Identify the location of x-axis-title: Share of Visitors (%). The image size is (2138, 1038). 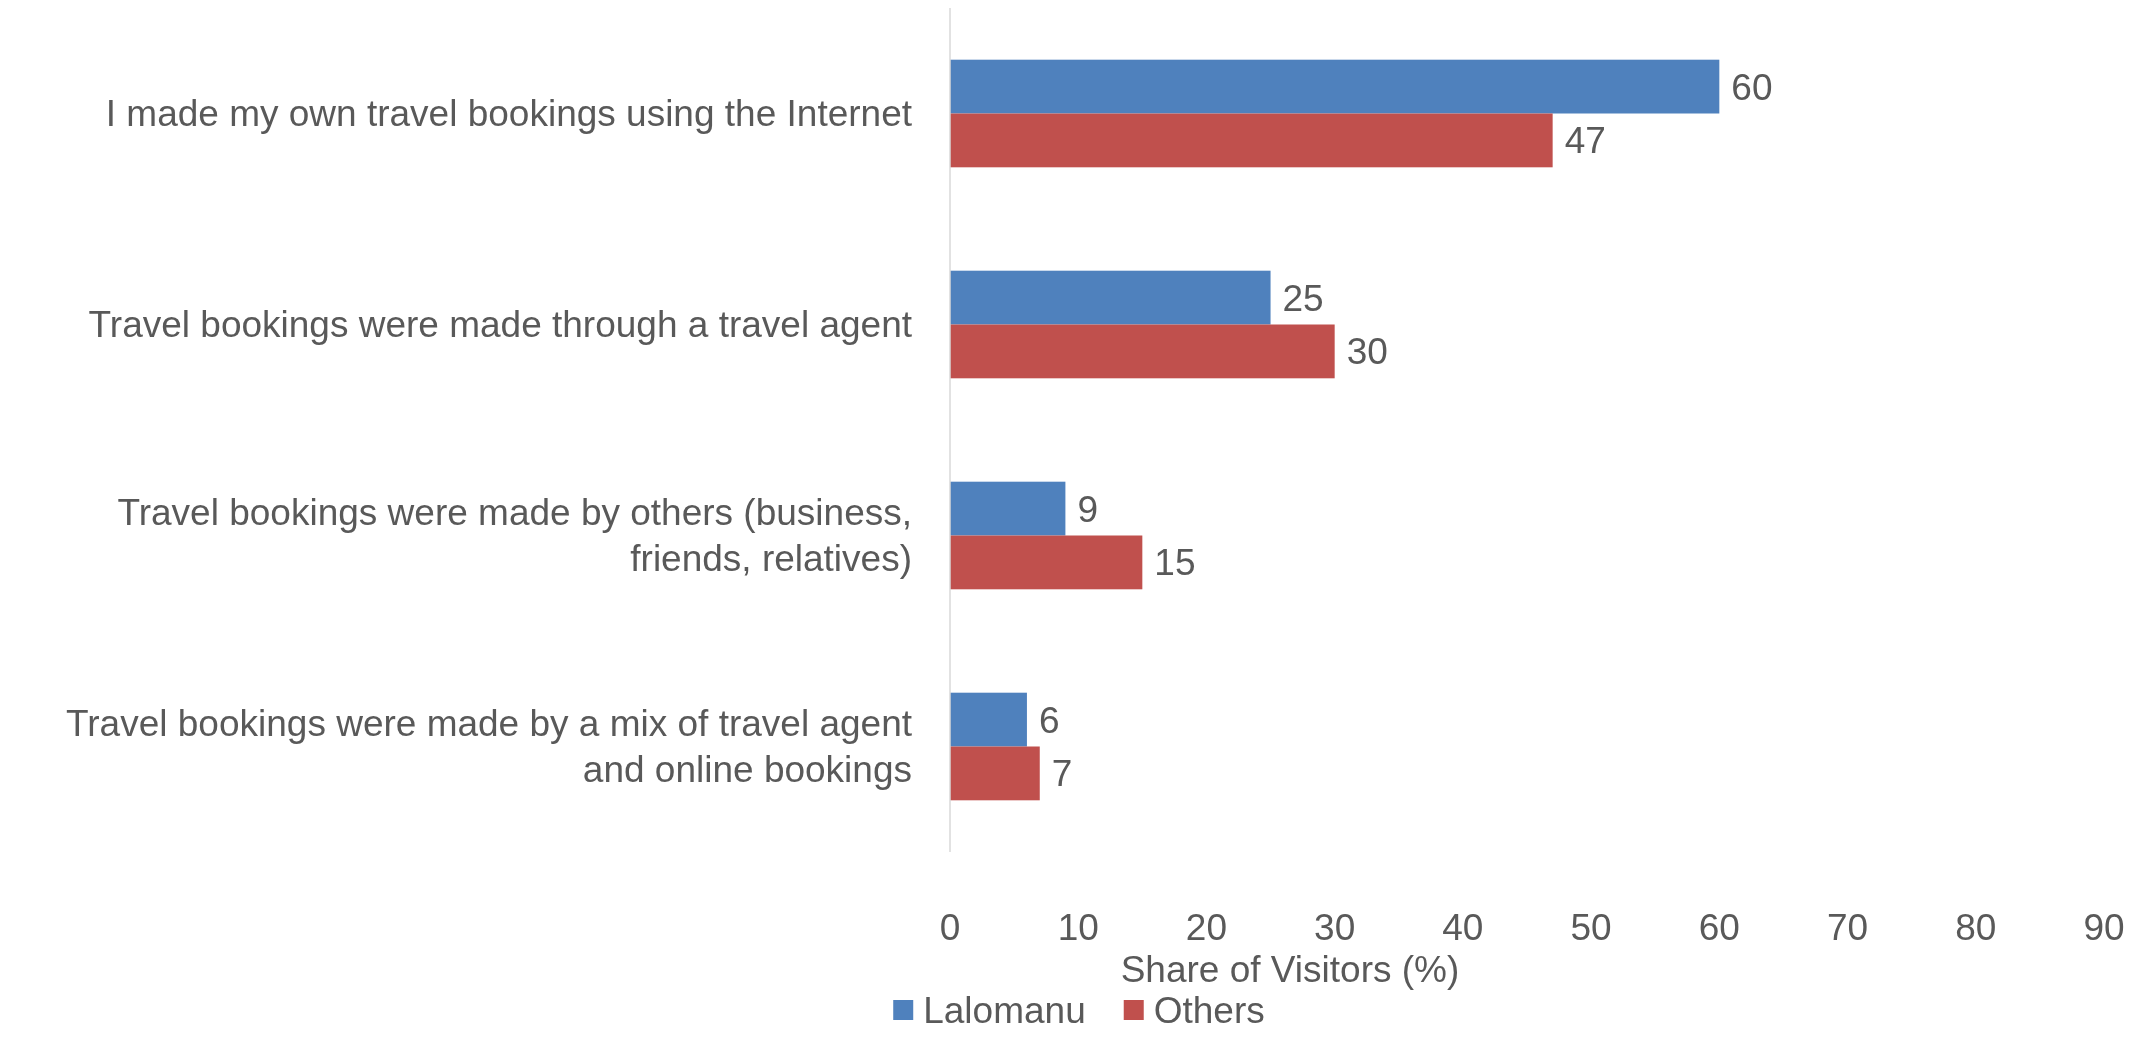
(1290, 969).